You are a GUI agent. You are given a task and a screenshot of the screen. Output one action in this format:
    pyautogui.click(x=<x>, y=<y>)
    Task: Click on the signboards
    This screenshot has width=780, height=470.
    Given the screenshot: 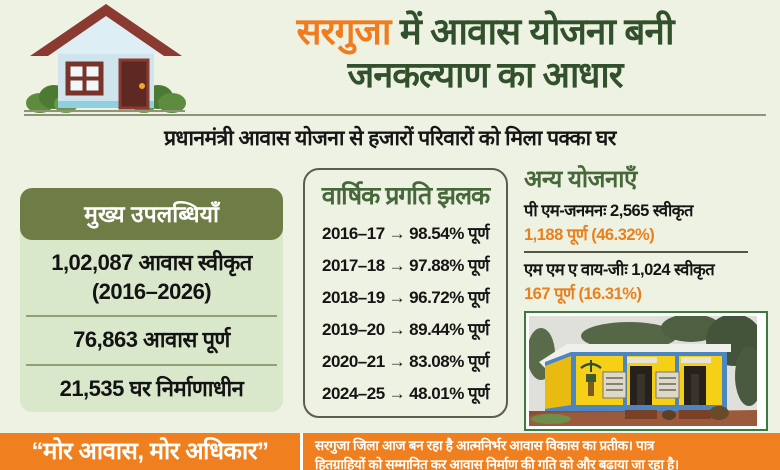 What is the action you would take?
    pyautogui.click(x=641, y=385)
    